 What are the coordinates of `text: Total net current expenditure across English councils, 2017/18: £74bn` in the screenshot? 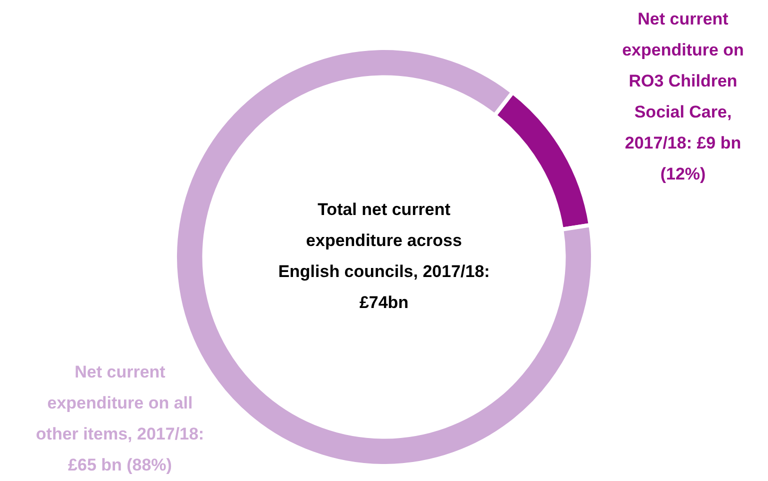 It's located at (384, 256).